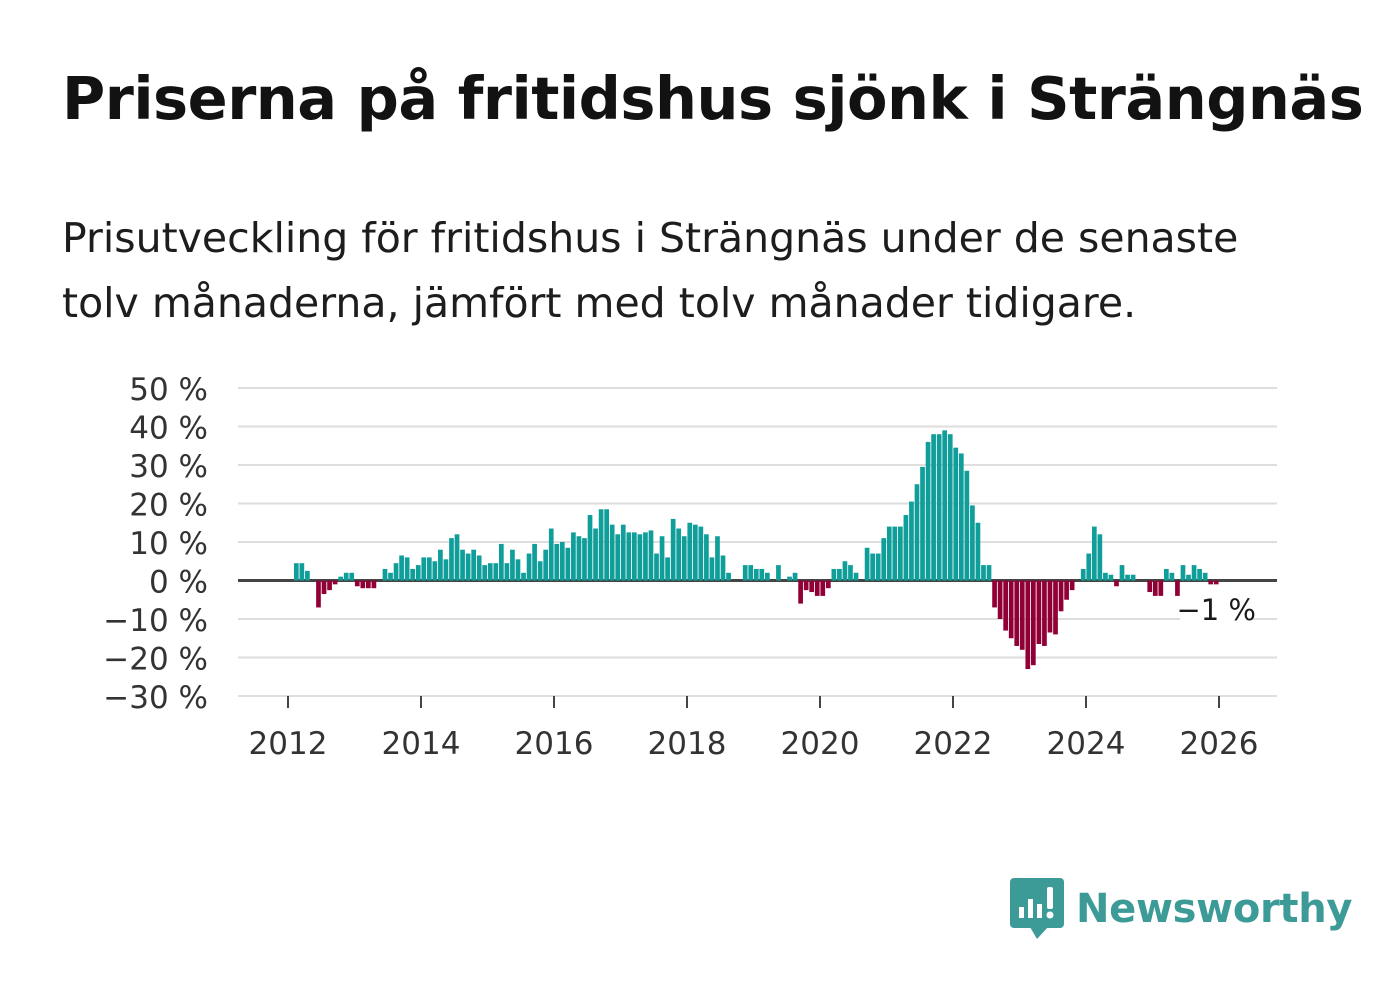 This screenshot has height=999, width=1382. I want to click on x-tick-label: 2022, so click(953, 744).